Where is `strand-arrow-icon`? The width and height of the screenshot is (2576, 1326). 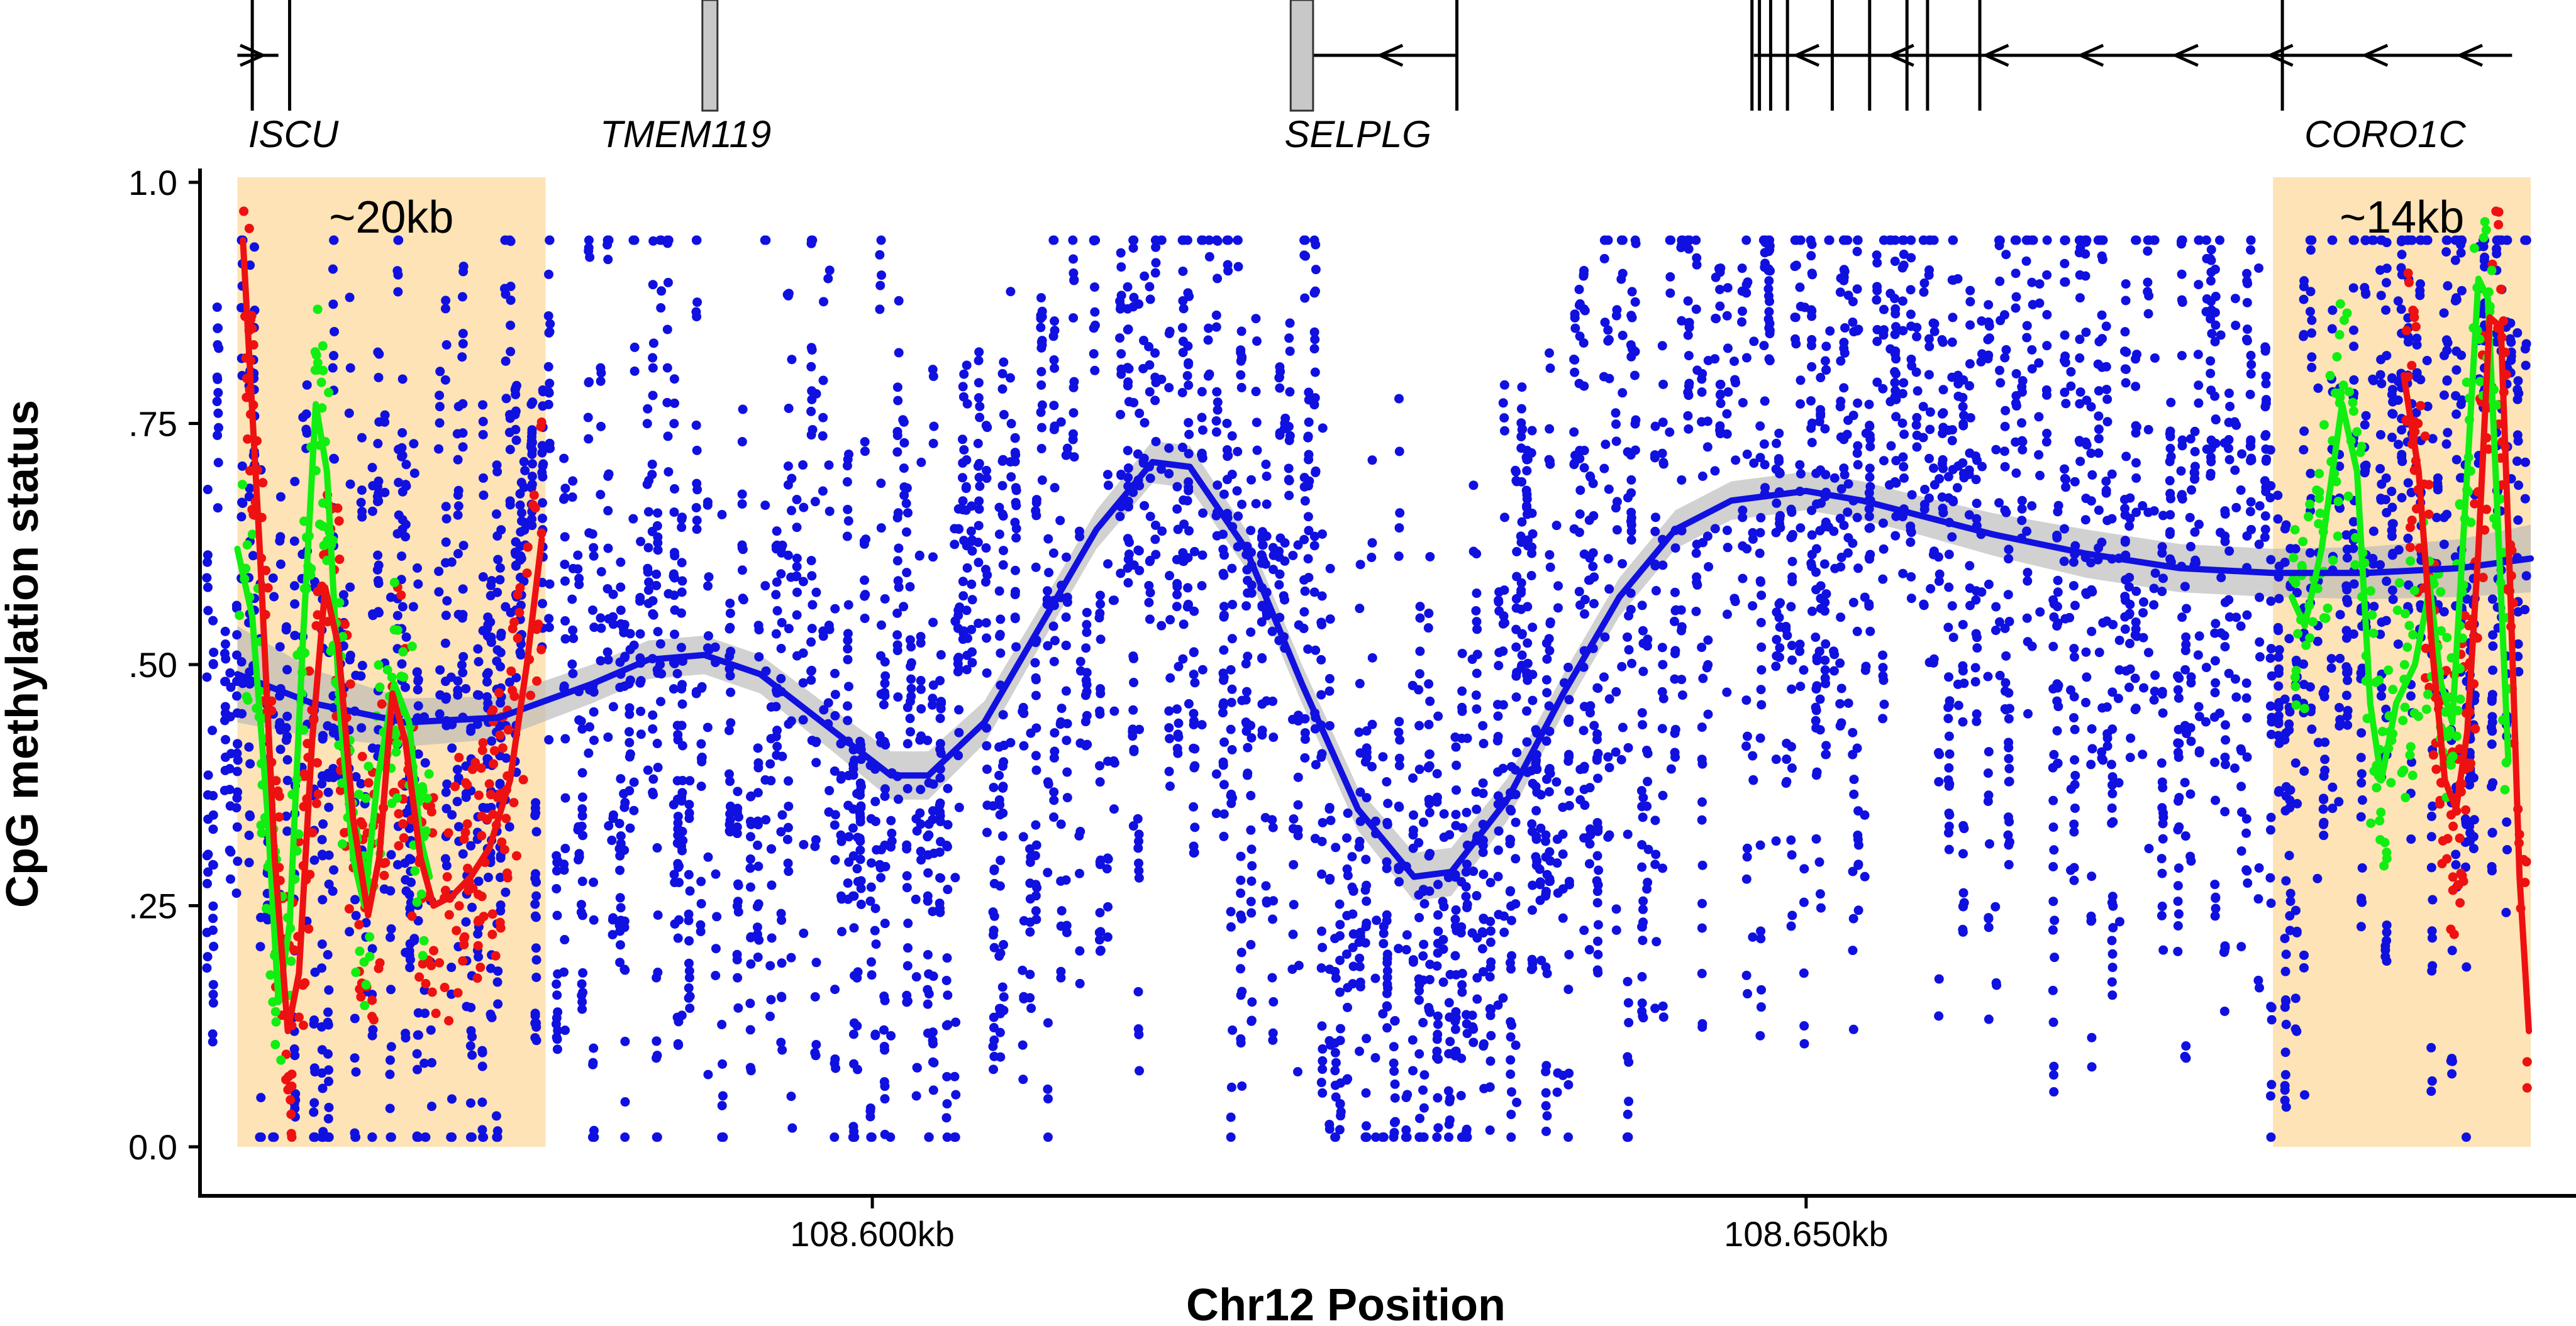 strand-arrow-icon is located at coordinates (2375, 55).